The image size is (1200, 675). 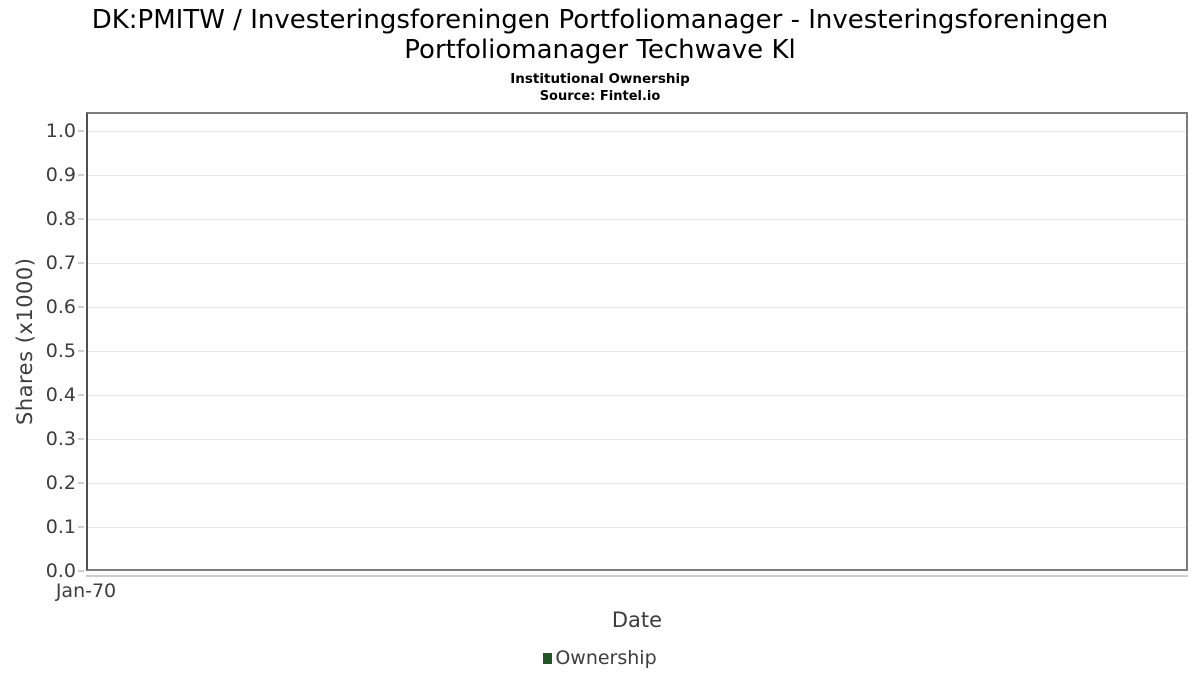 I want to click on y-tick-label: 0.9, so click(x=60, y=175).